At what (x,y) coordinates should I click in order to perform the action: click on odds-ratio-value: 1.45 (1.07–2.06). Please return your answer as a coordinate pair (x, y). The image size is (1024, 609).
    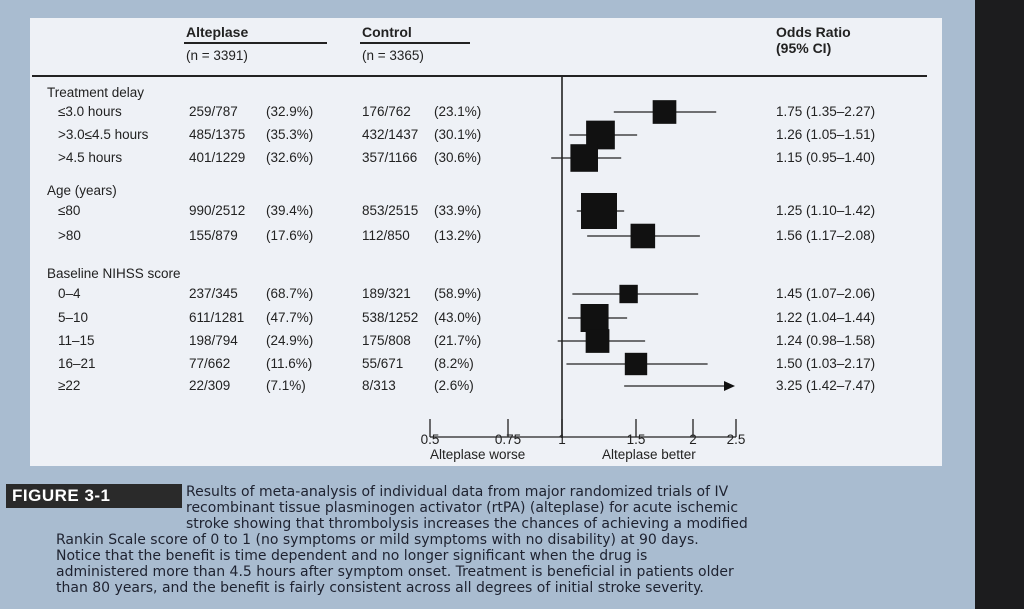
    Looking at the image, I should click on (826, 293).